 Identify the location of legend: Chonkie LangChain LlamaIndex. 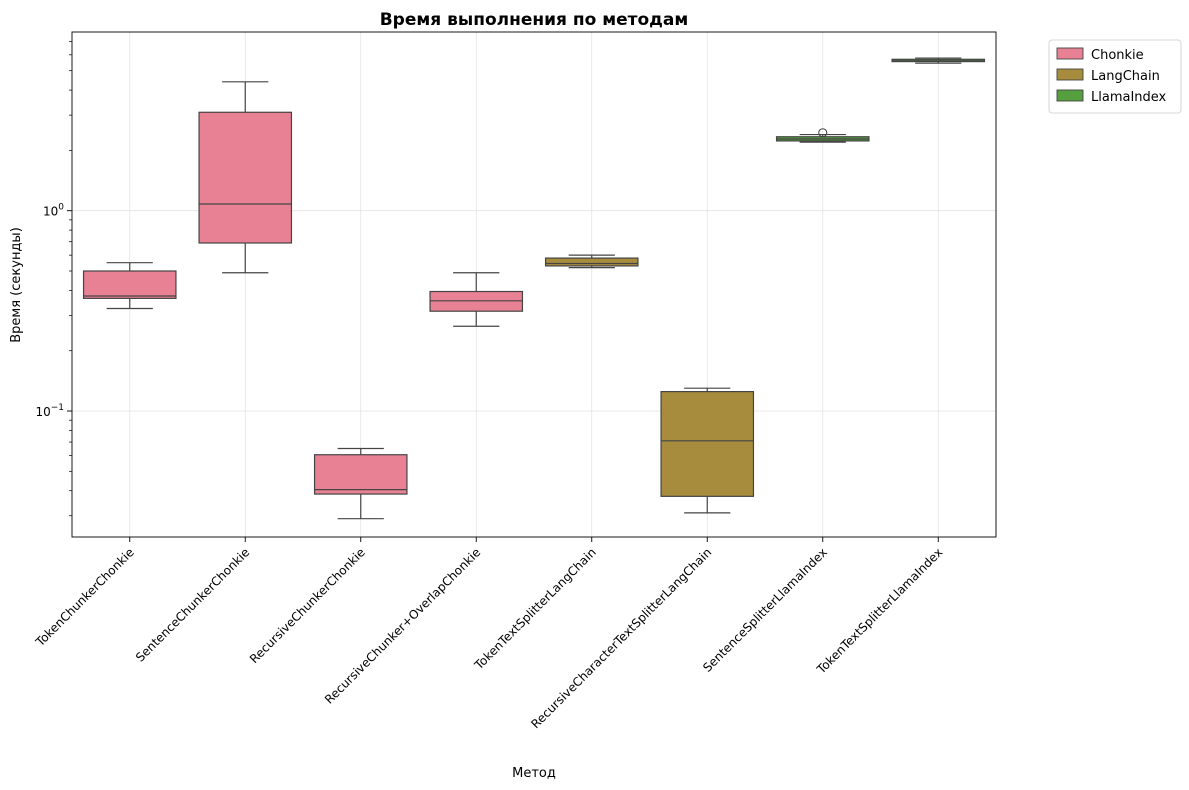
(1115, 76).